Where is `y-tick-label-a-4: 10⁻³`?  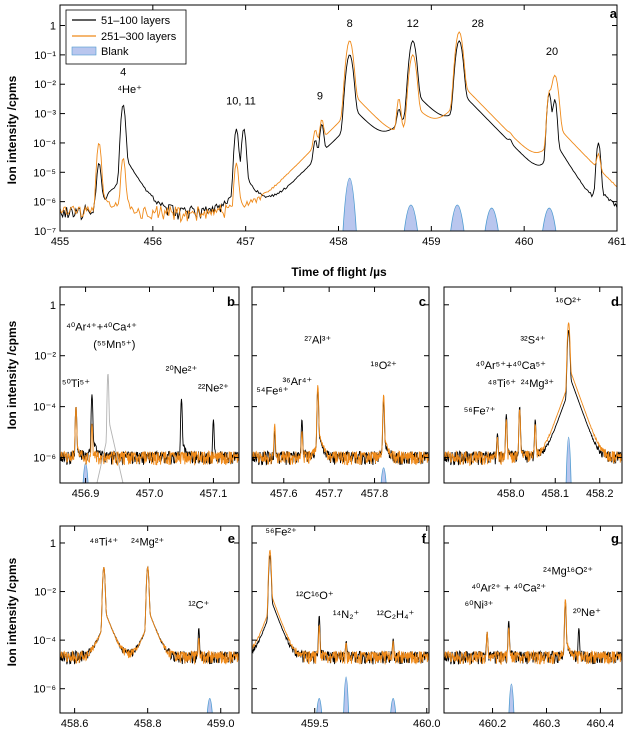 y-tick-label-a-4: 10⁻³ is located at coordinates (45, 115).